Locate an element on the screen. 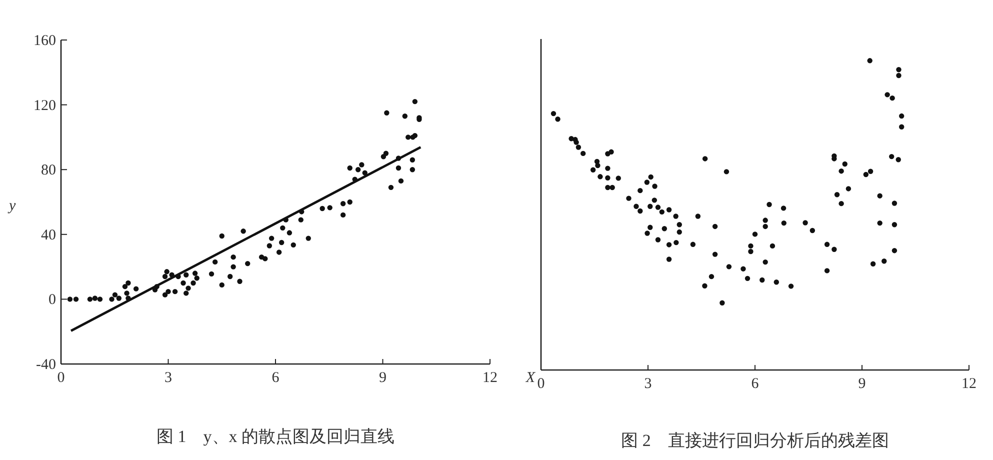 The height and width of the screenshot is (460, 993). y-tick-label: 80 is located at coordinates (48, 170).